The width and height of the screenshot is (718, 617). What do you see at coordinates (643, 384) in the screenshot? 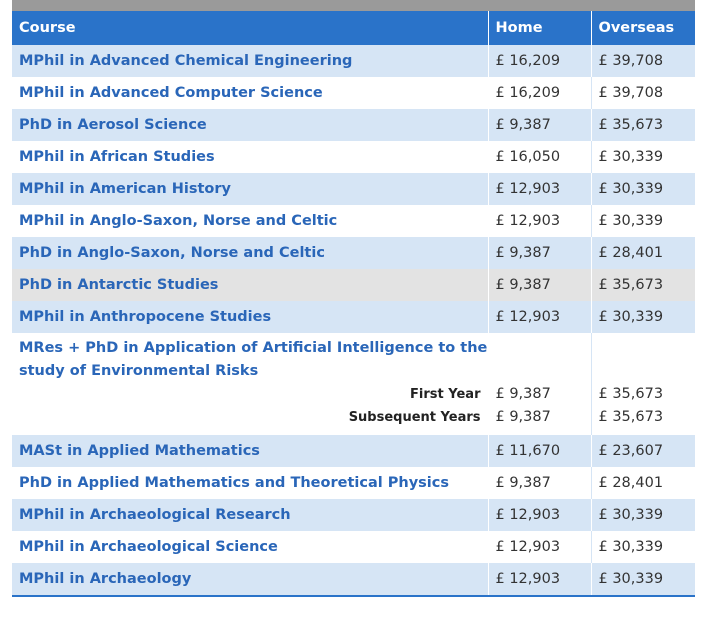
I see `overseas-fee-cell: £ 35,673 £ 35,673` at bounding box center [643, 384].